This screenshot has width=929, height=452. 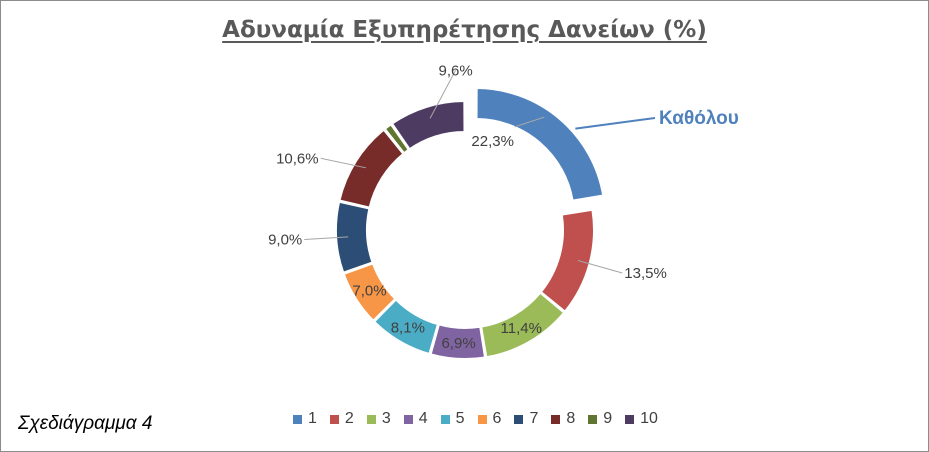 What do you see at coordinates (534, 418) in the screenshot?
I see `legend-label-7: 7` at bounding box center [534, 418].